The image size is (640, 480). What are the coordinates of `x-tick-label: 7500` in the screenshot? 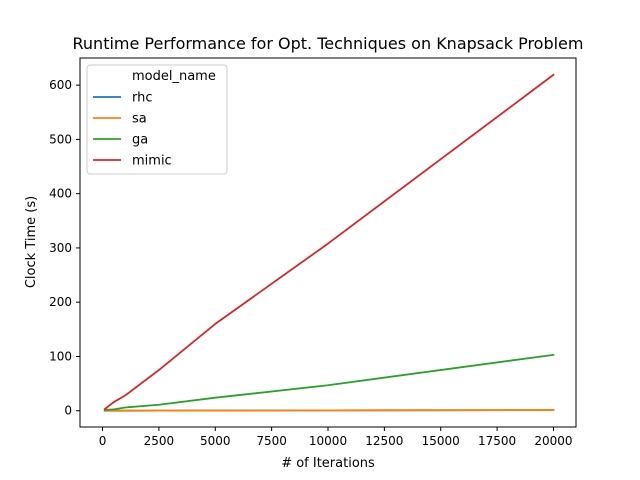 It's located at (271, 441).